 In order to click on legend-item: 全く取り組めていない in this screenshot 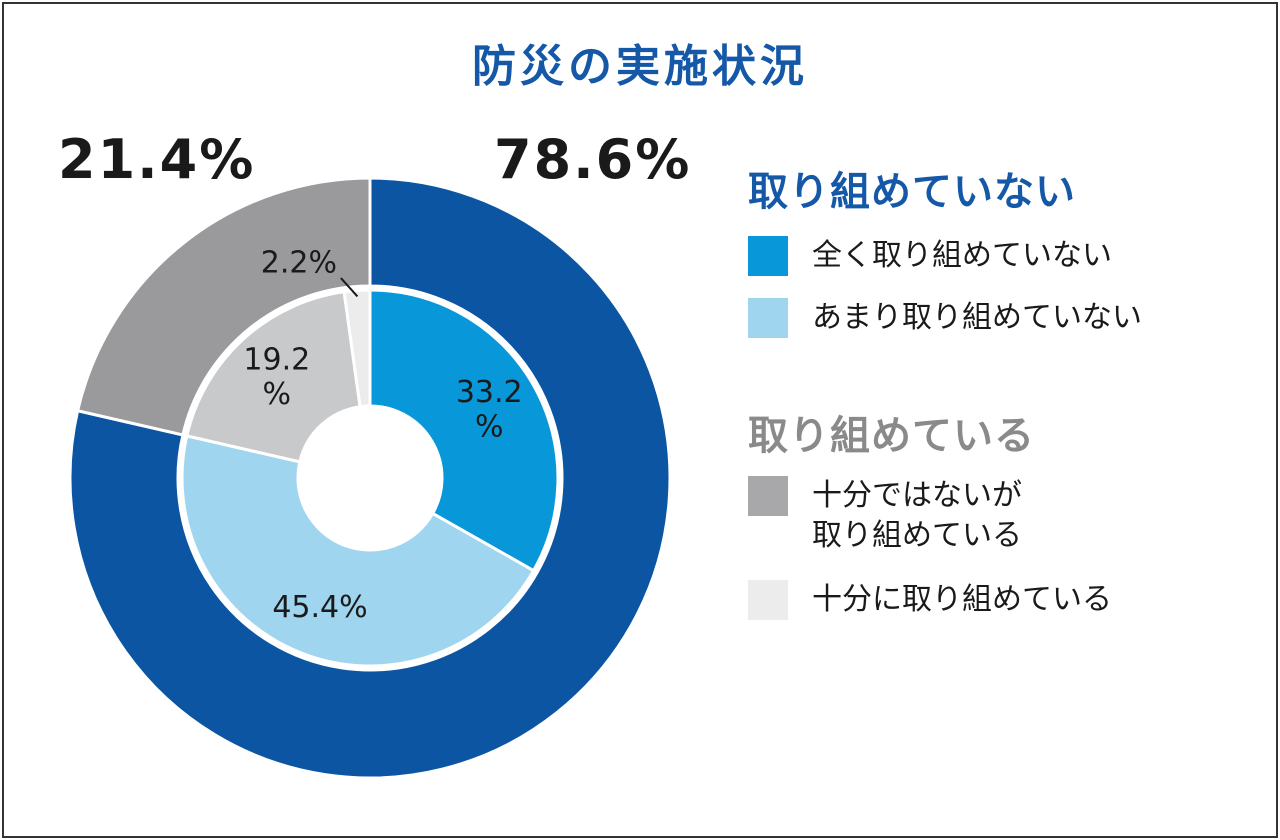, I will do `click(1008, 256)`.